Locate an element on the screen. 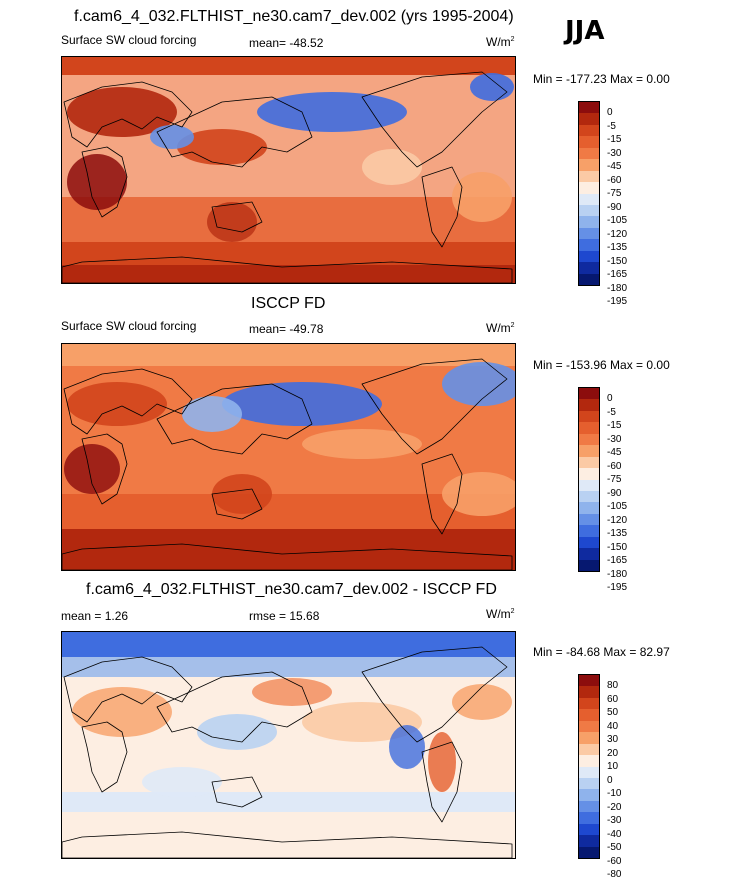 The height and width of the screenshot is (882, 732). panel2-colorbar is located at coordinates (589, 479).